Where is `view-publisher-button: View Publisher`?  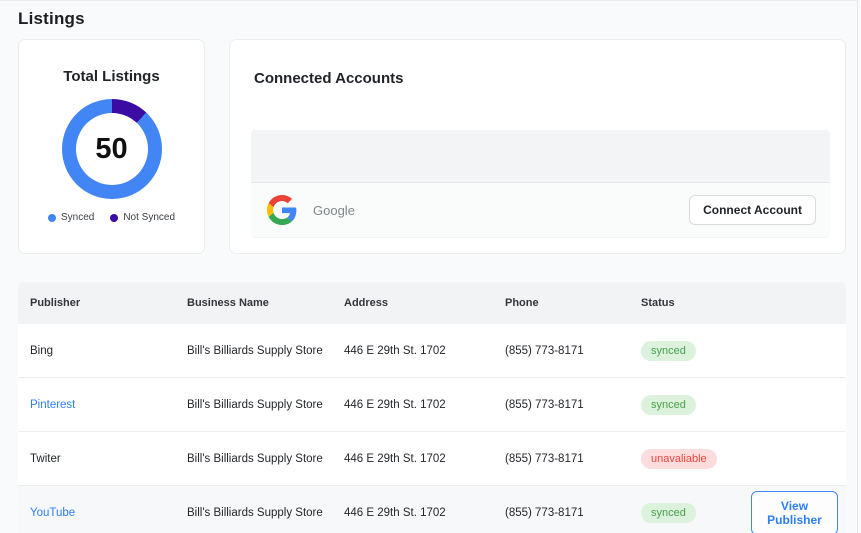
view-publisher-button: View Publisher is located at coordinates (794, 512).